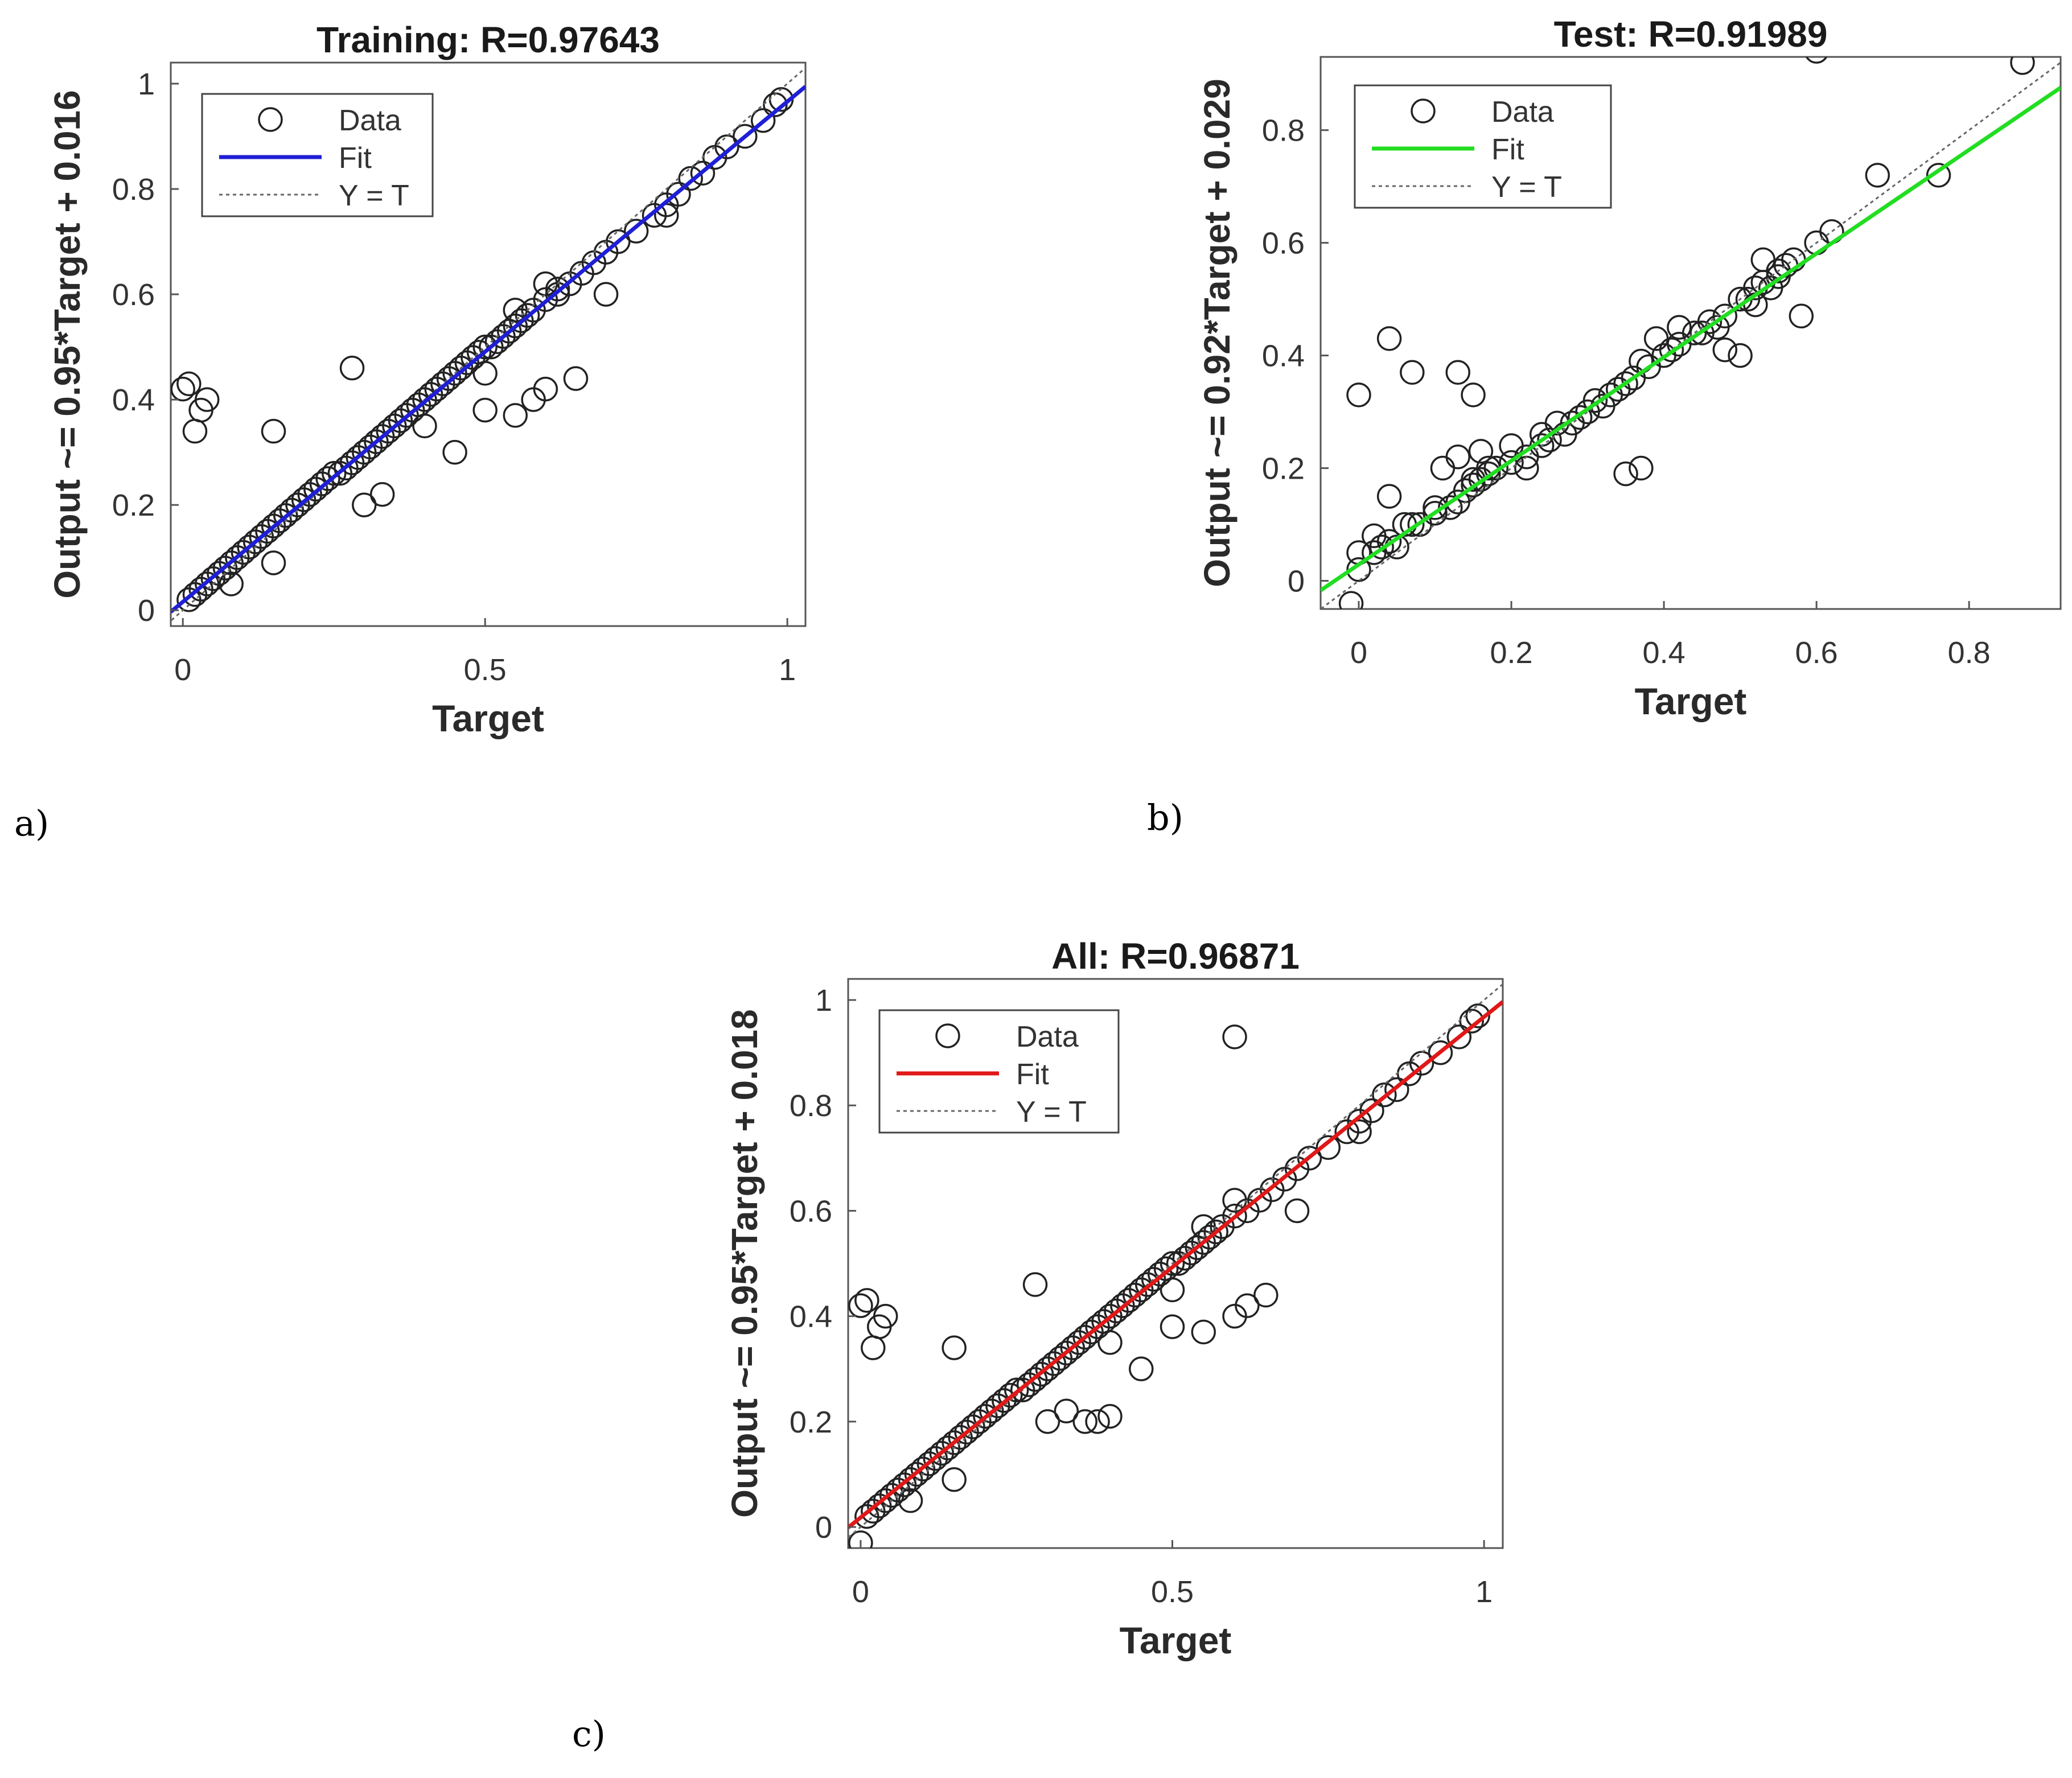 This screenshot has width=2072, height=1778. Describe the element at coordinates (1691, 34) in the screenshot. I see `chart-title: Test: R=0.91989` at that location.